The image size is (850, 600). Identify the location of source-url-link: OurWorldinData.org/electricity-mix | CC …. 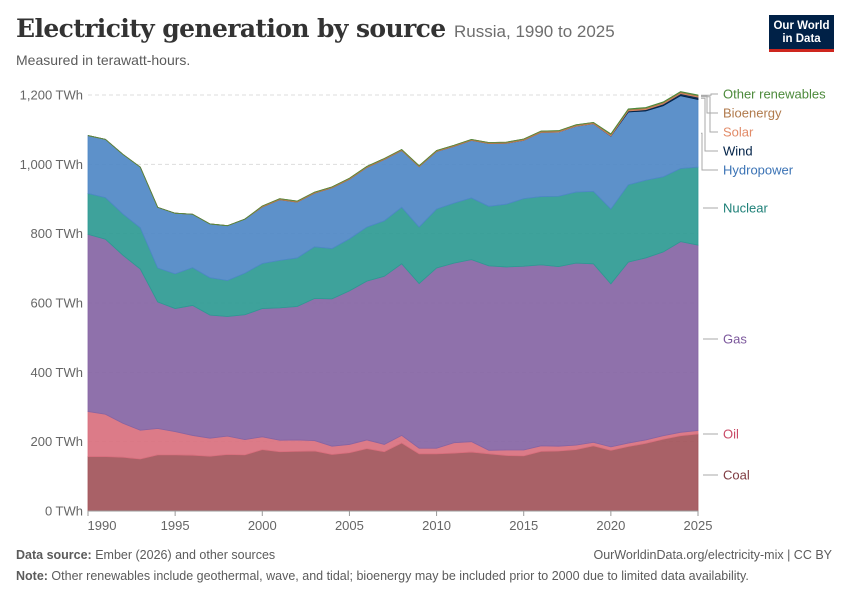
(713, 555).